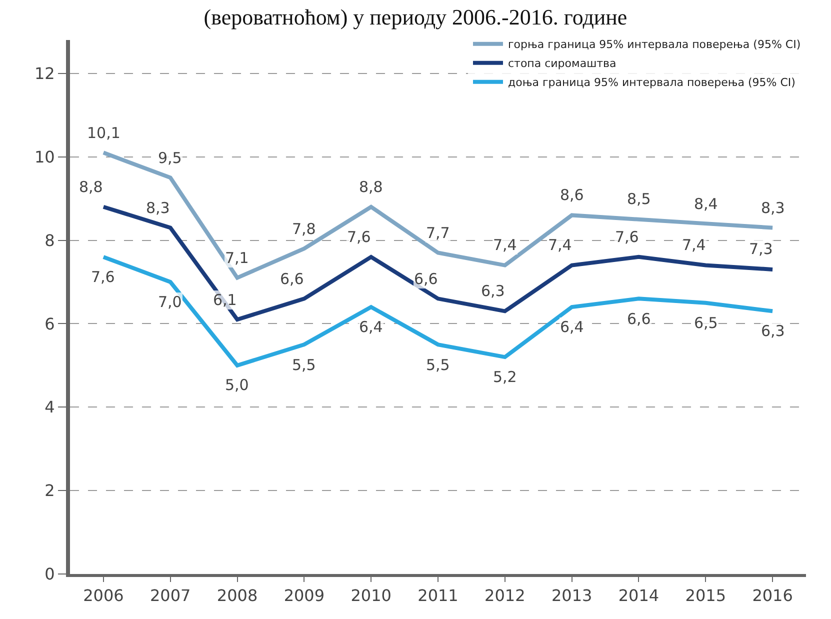 The image size is (831, 619). Describe the element at coordinates (705, 596) in the screenshot. I see `x-tick-label: 2015` at that location.